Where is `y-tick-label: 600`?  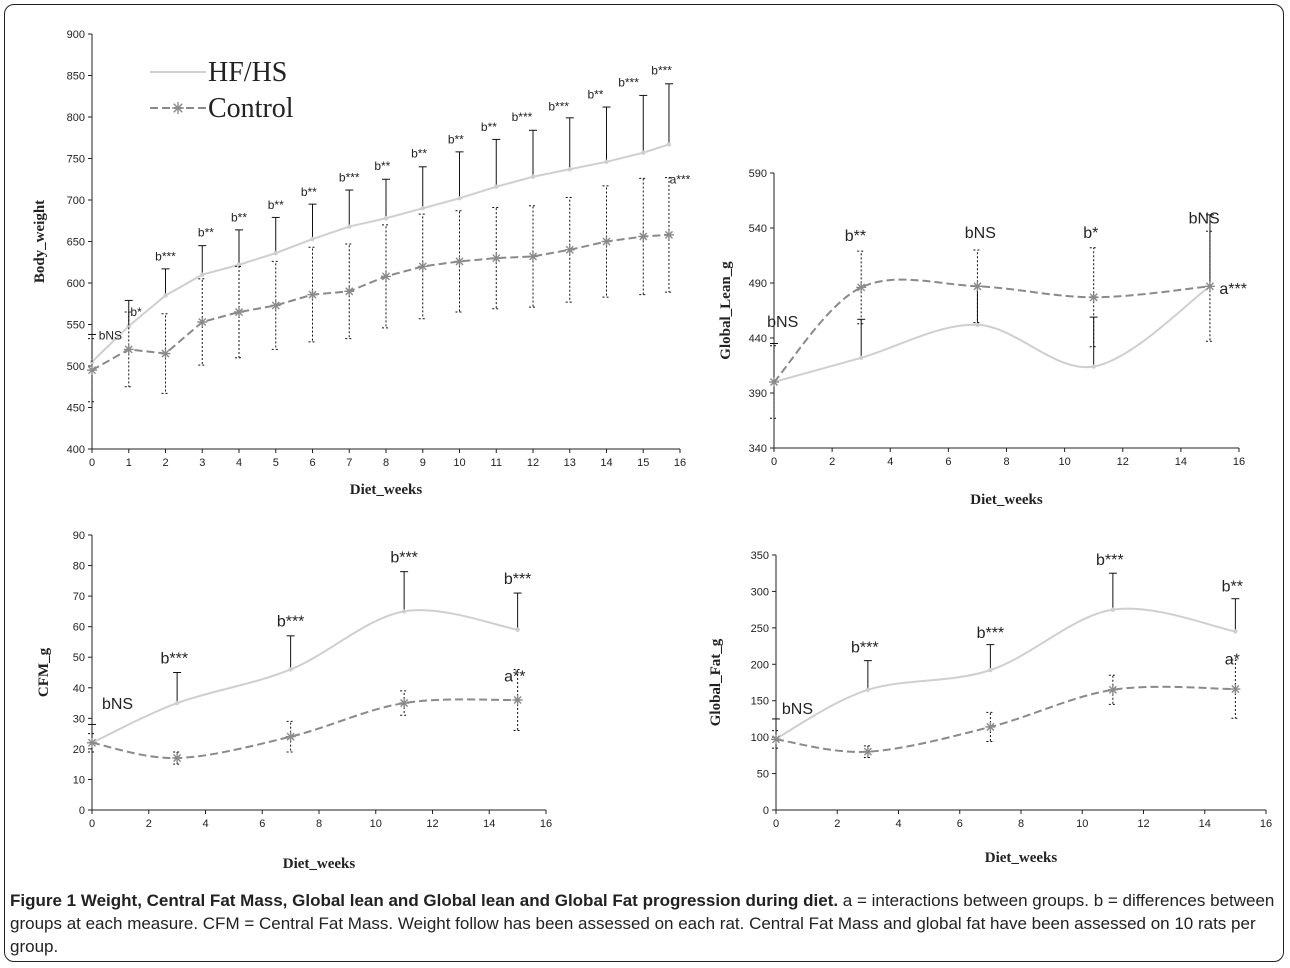
y-tick-label: 600 is located at coordinates (76, 284).